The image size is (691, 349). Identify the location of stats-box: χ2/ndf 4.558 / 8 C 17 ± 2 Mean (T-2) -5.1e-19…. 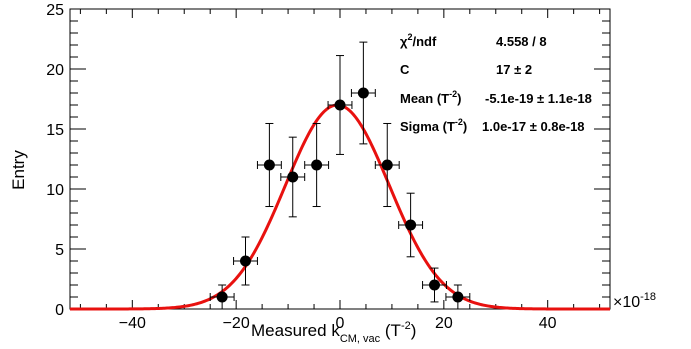
(496, 83).